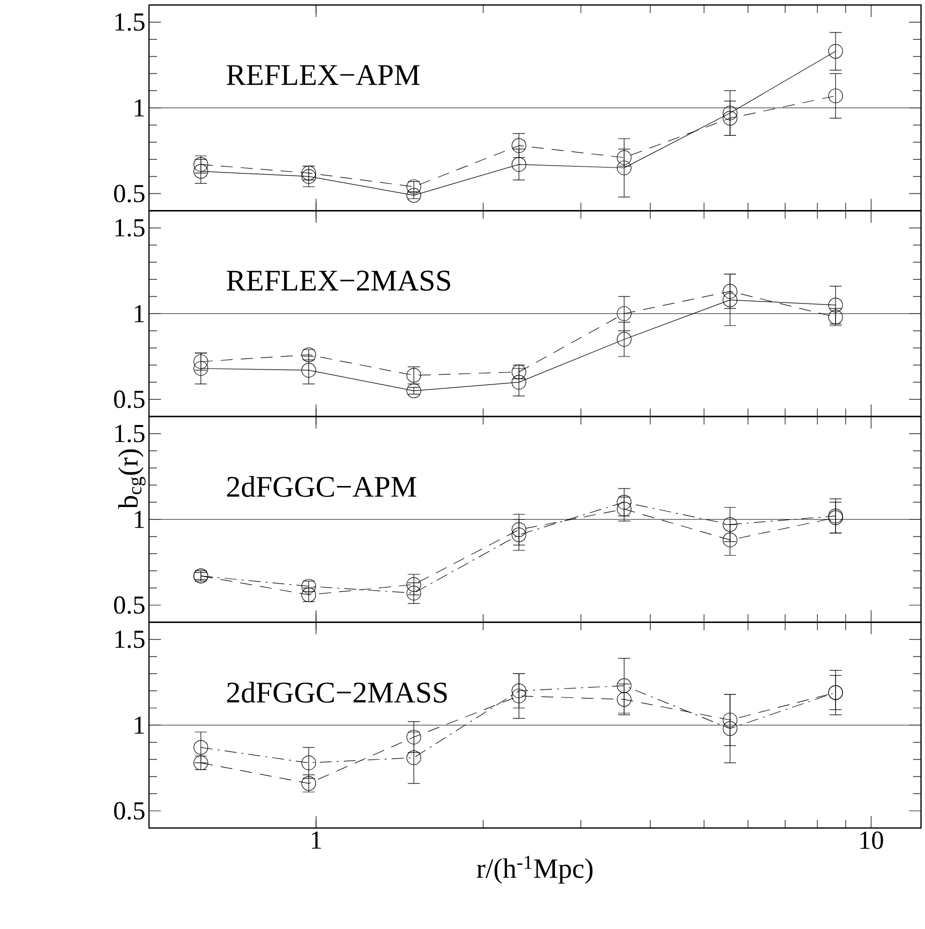  Describe the element at coordinates (337, 692) in the screenshot. I see `annotation: 2dFGGC−2MASS` at that location.